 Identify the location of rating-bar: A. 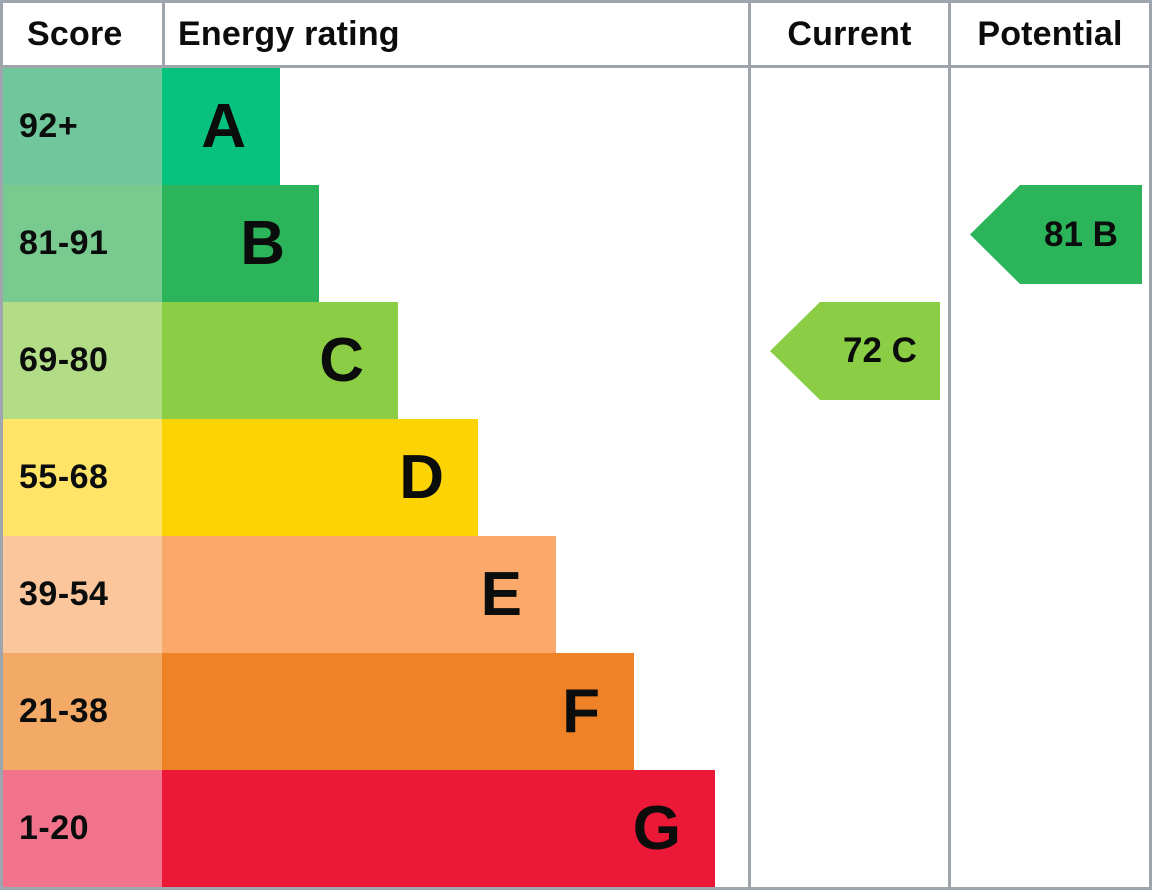
(221, 126).